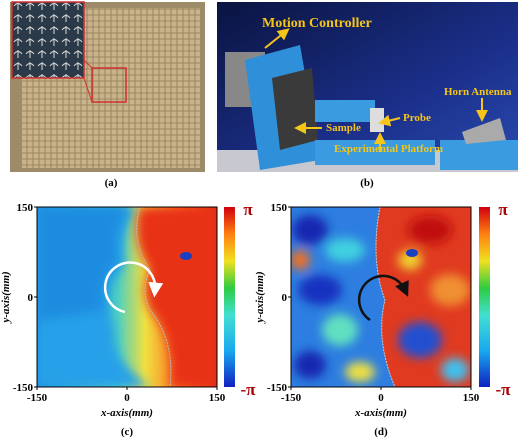 The image size is (524, 446). What do you see at coordinates (478, 92) in the screenshot?
I see `annotation: Horn Antenna` at bounding box center [478, 92].